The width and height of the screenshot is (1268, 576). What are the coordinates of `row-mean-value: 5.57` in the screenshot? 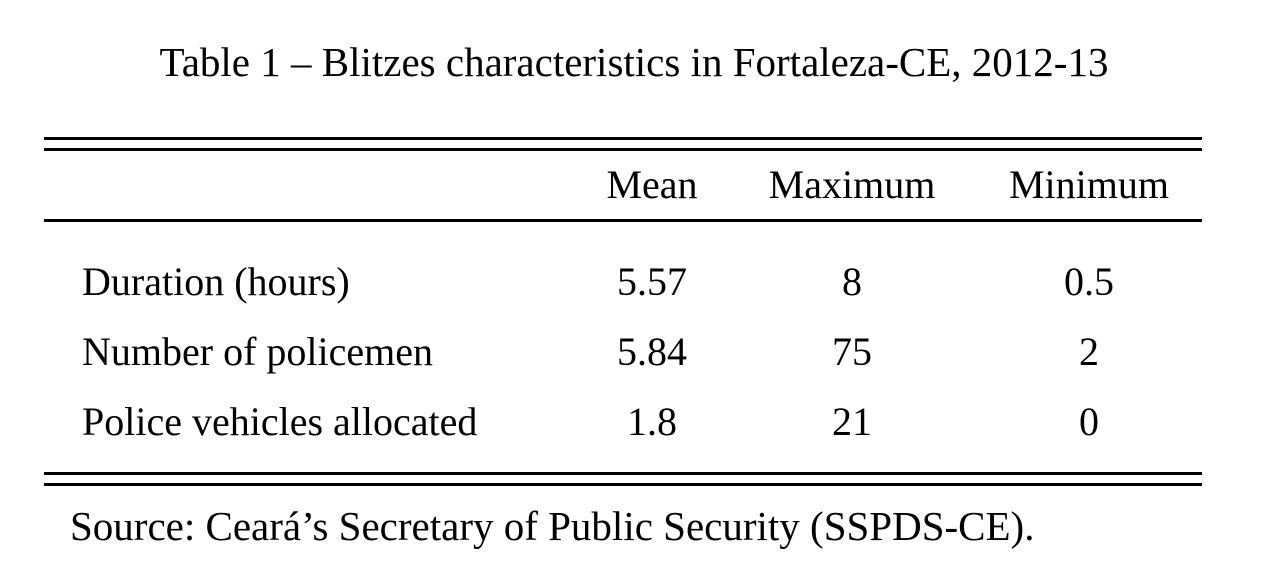 It's located at (652, 281).